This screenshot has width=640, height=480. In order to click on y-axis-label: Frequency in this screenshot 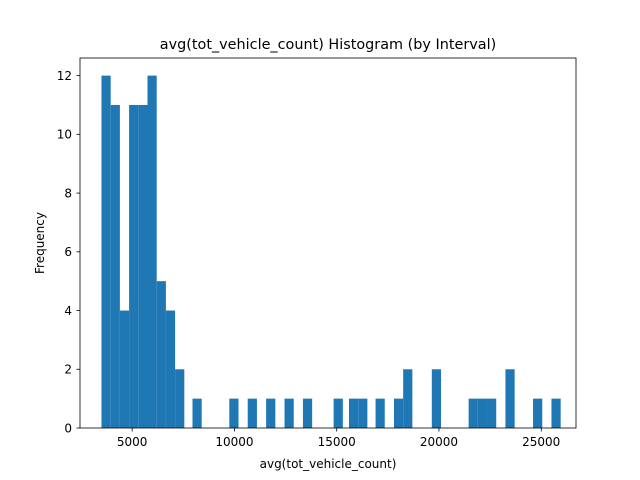, I will do `click(40, 243)`.